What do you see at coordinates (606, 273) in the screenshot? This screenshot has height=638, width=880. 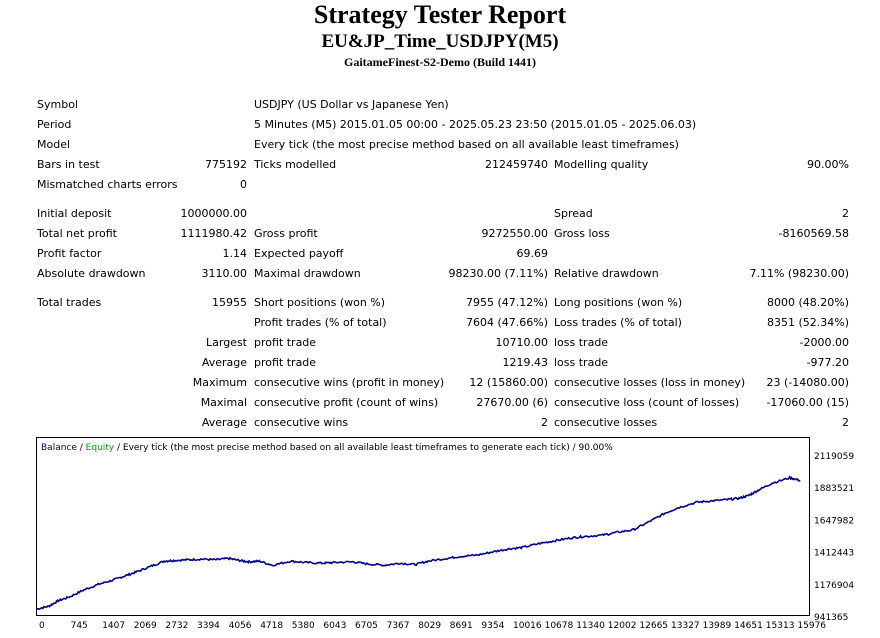 I see `stat-l3-row-8: Relative drawdown` at bounding box center [606, 273].